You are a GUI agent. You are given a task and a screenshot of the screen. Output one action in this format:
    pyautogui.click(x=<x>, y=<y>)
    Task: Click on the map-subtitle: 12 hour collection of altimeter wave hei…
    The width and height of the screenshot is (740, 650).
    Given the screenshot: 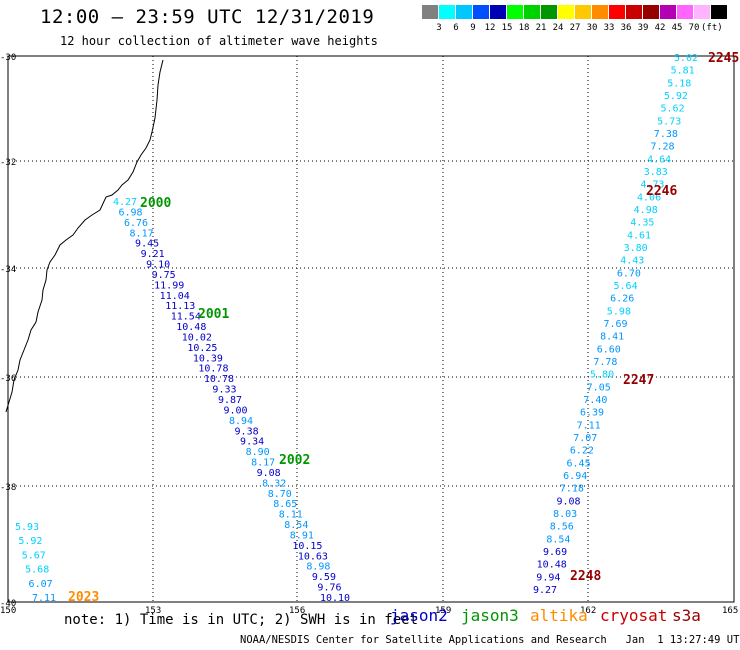 What is the action you would take?
    pyautogui.click(x=219, y=41)
    